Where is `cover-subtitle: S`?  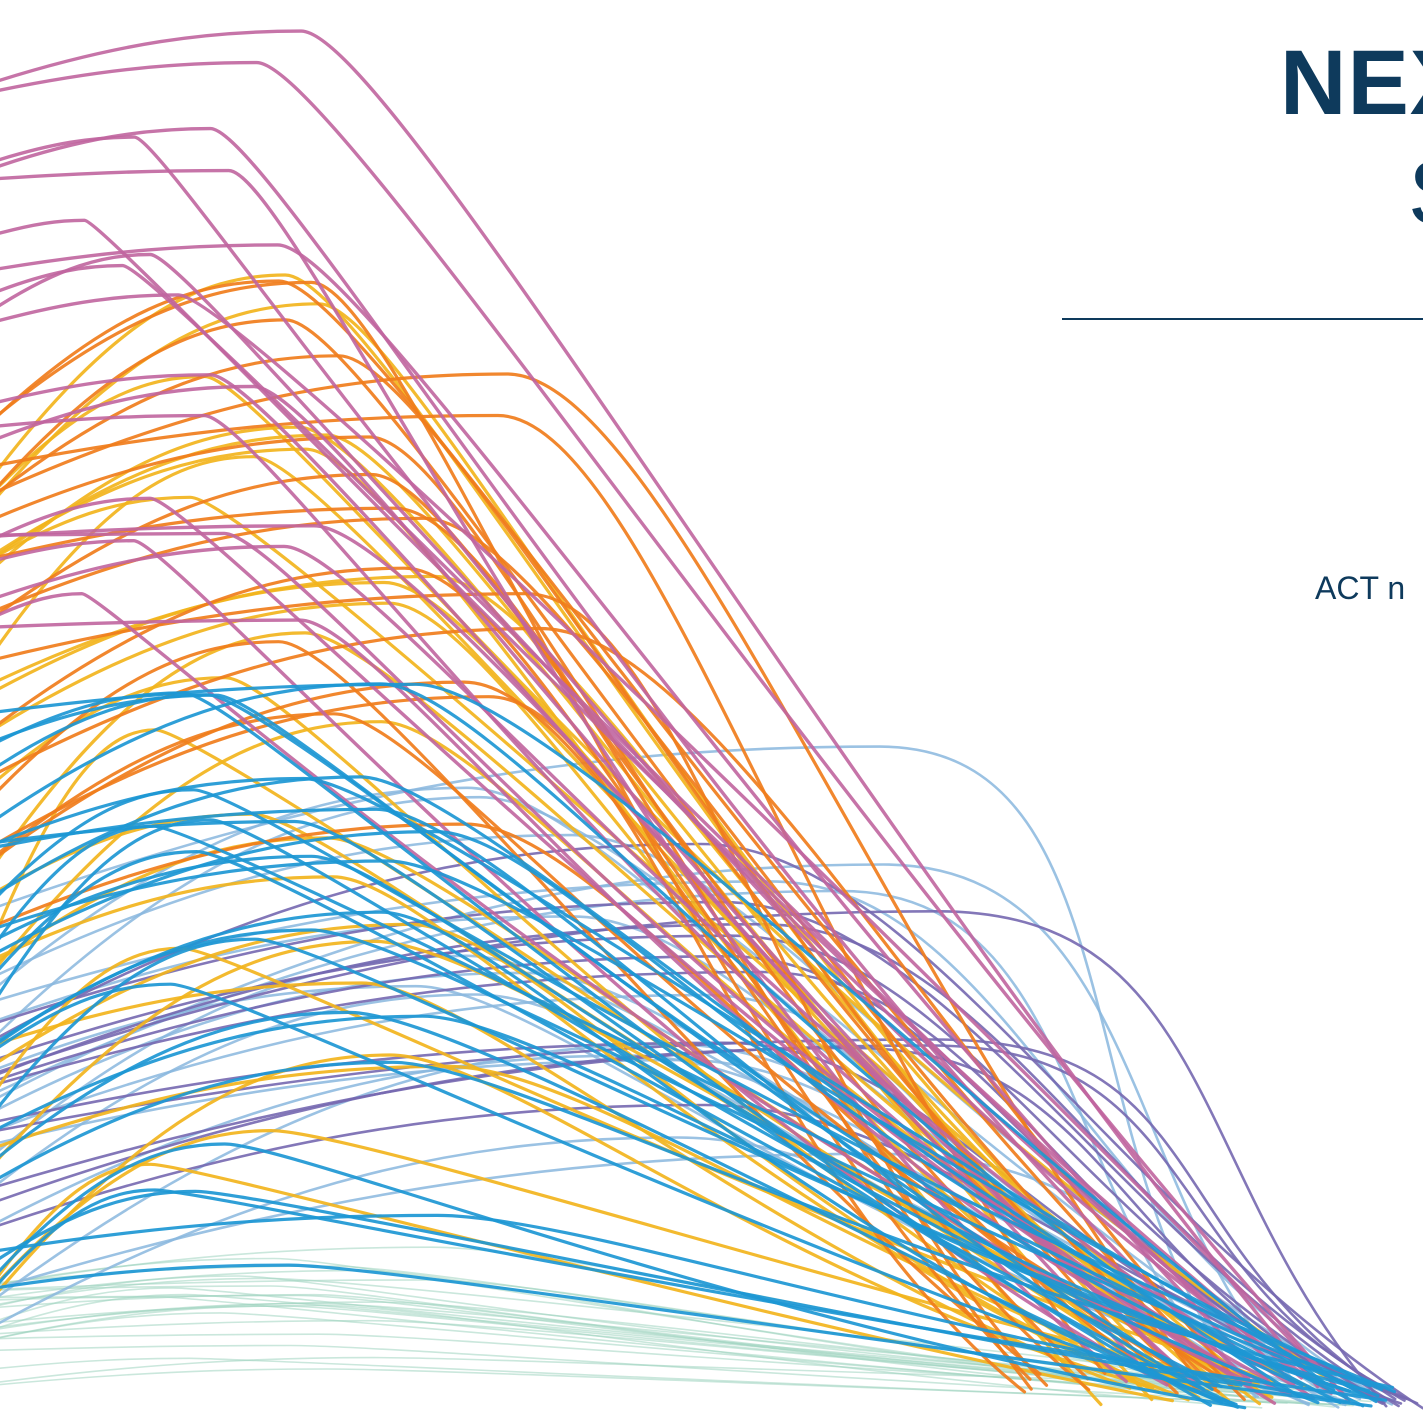
cover-subtitle: S is located at coordinates (1415, 193).